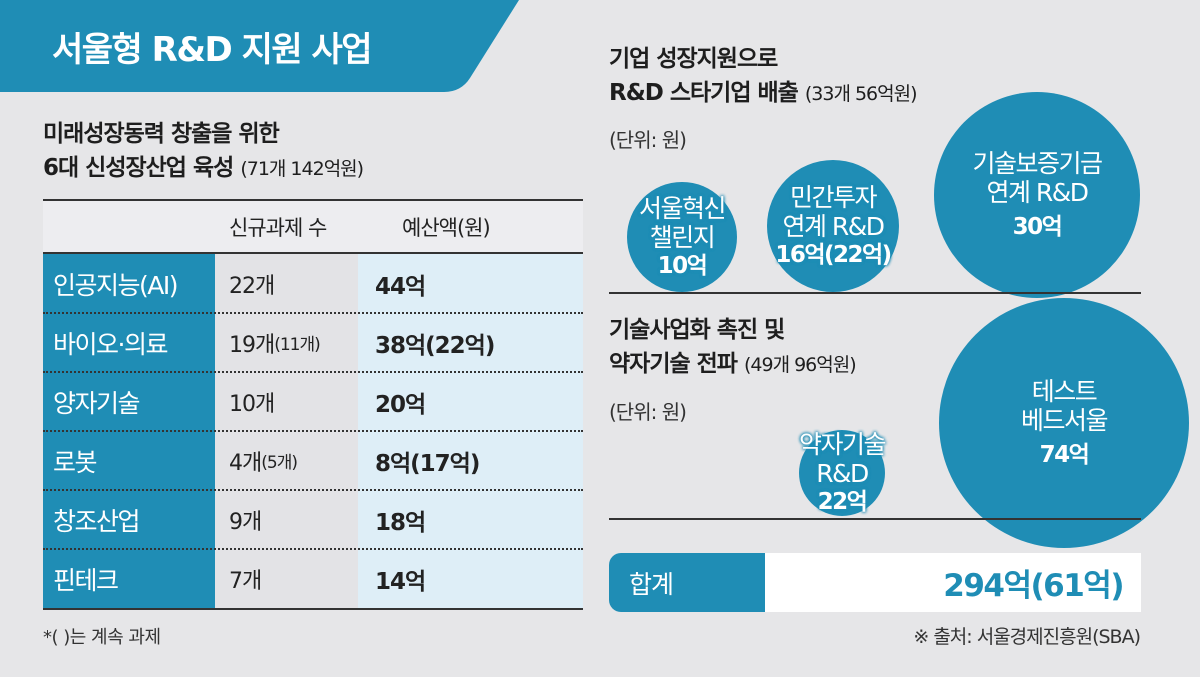  I want to click on section3-summary: (49개 96억원), so click(800, 365).